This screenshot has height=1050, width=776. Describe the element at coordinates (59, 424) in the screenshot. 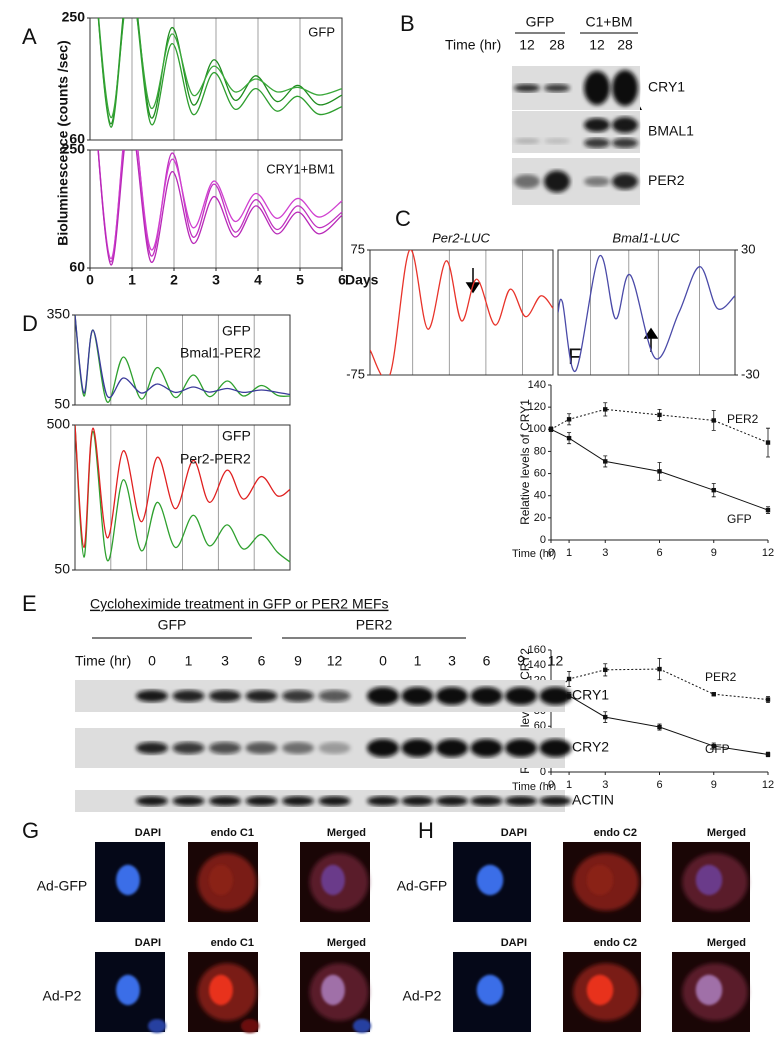

I see `y-tick-label: 500` at that location.